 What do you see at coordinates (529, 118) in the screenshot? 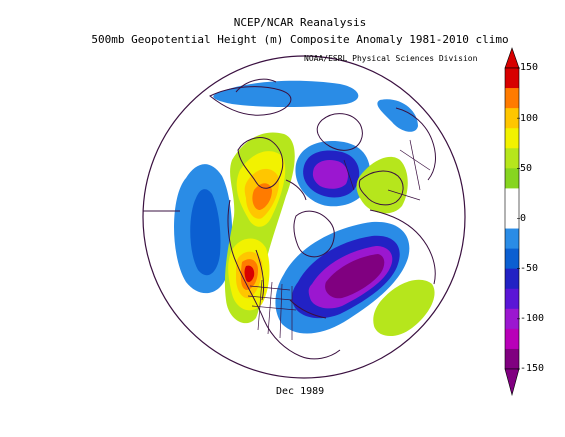
I see `colorbar-tick-100: 100` at bounding box center [529, 118].